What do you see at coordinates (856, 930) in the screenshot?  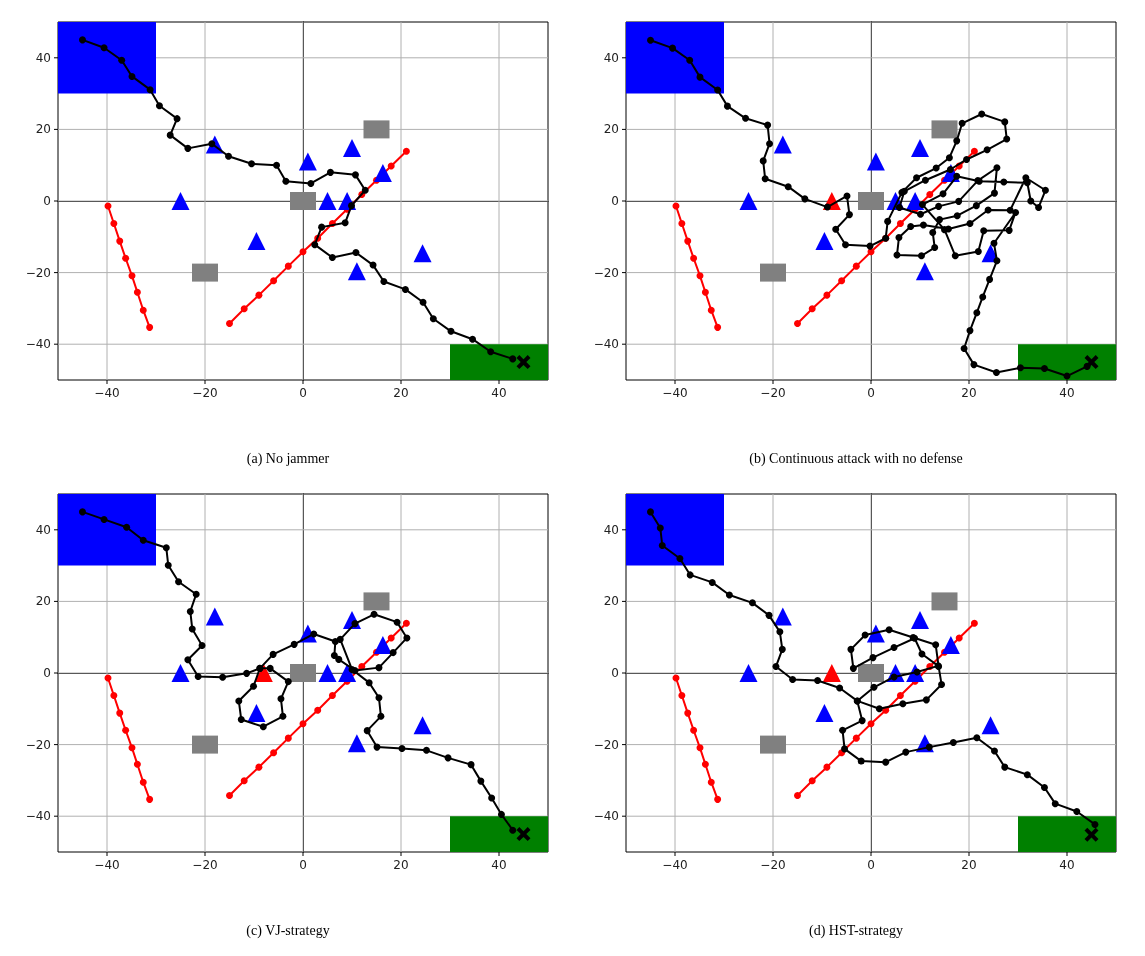 I see `text: (d) HST-strategy` at bounding box center [856, 930].